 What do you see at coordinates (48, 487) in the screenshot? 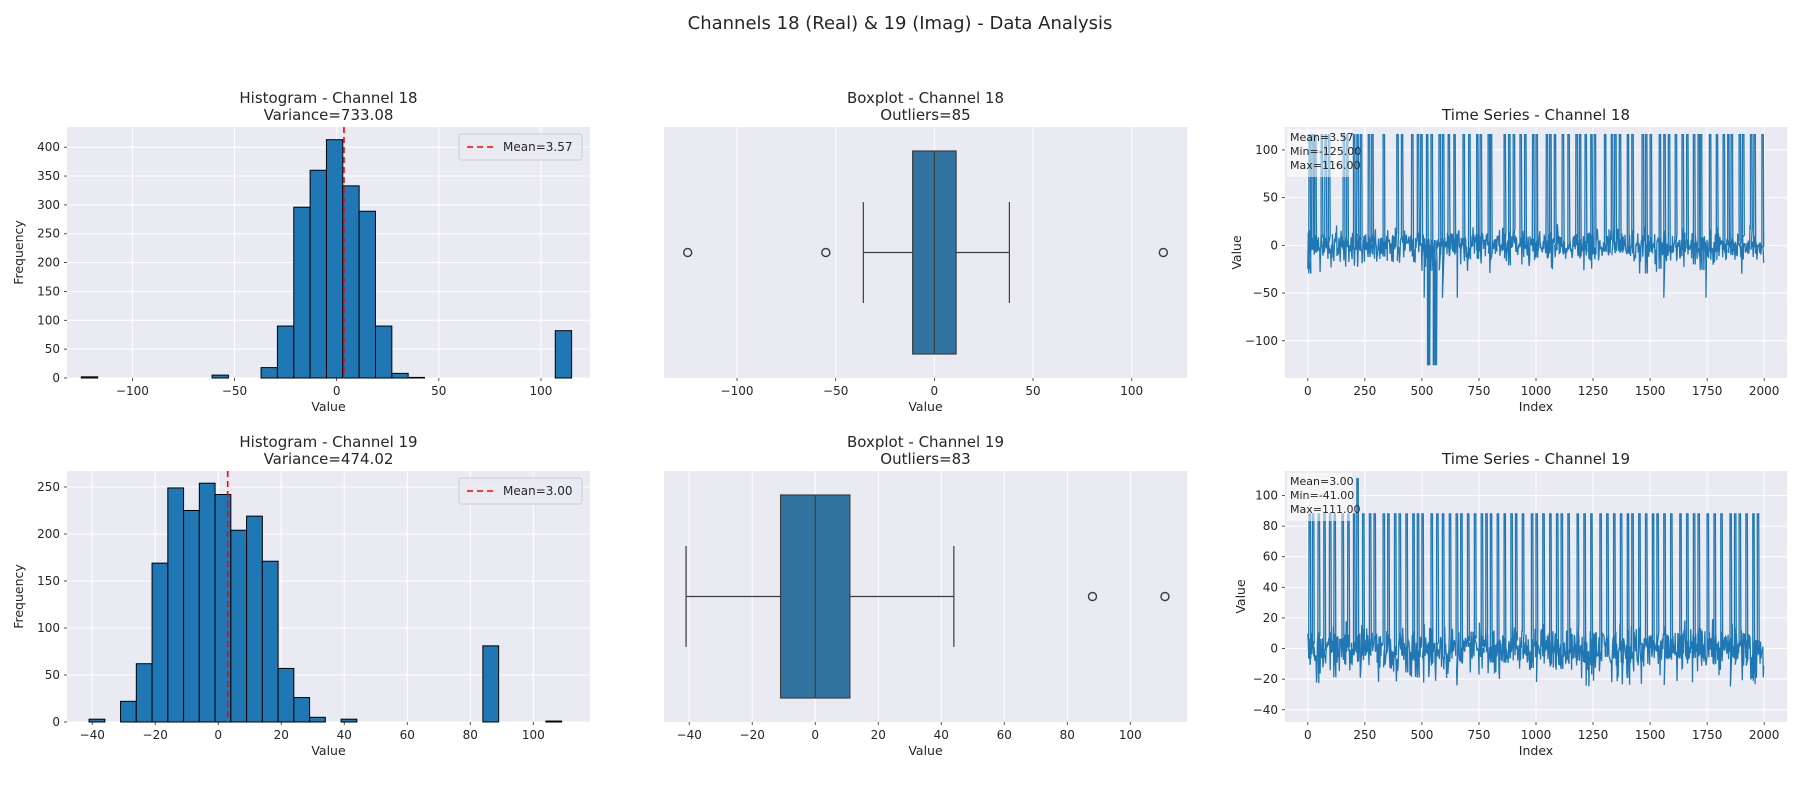
I see `y-tick-label: 250` at bounding box center [48, 487].